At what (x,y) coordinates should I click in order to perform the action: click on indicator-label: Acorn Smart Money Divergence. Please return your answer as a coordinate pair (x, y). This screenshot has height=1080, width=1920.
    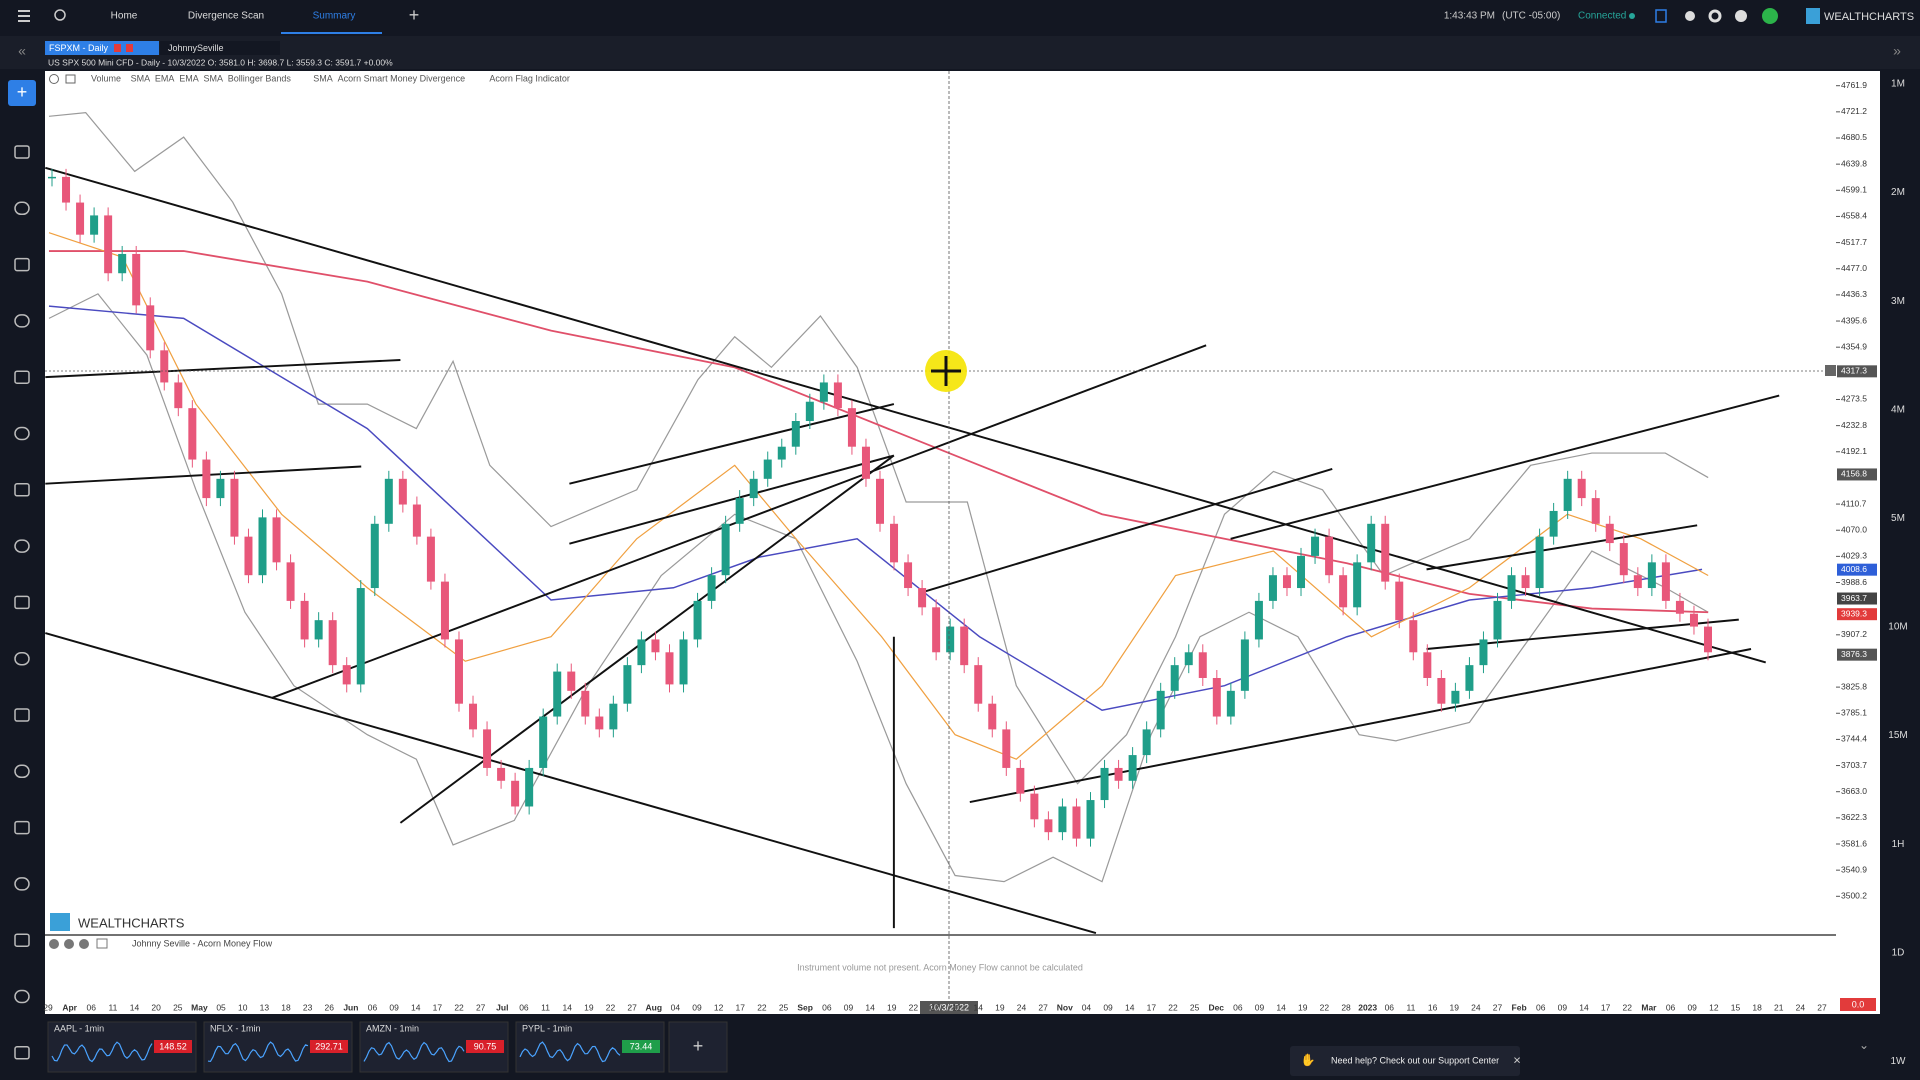
    Looking at the image, I should click on (402, 78).